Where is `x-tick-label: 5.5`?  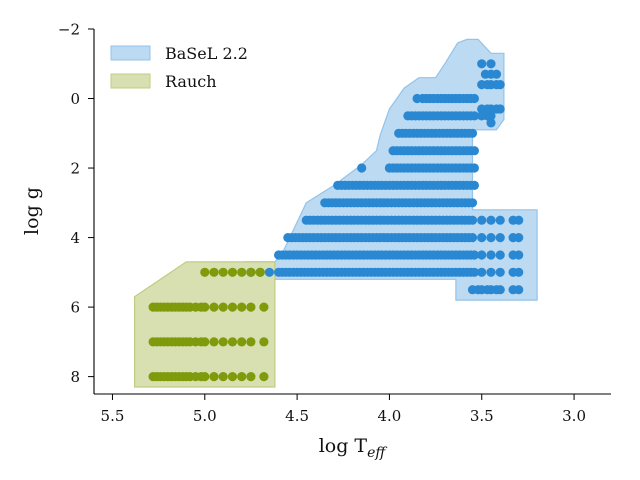
x-tick-label: 5.5 is located at coordinates (113, 416).